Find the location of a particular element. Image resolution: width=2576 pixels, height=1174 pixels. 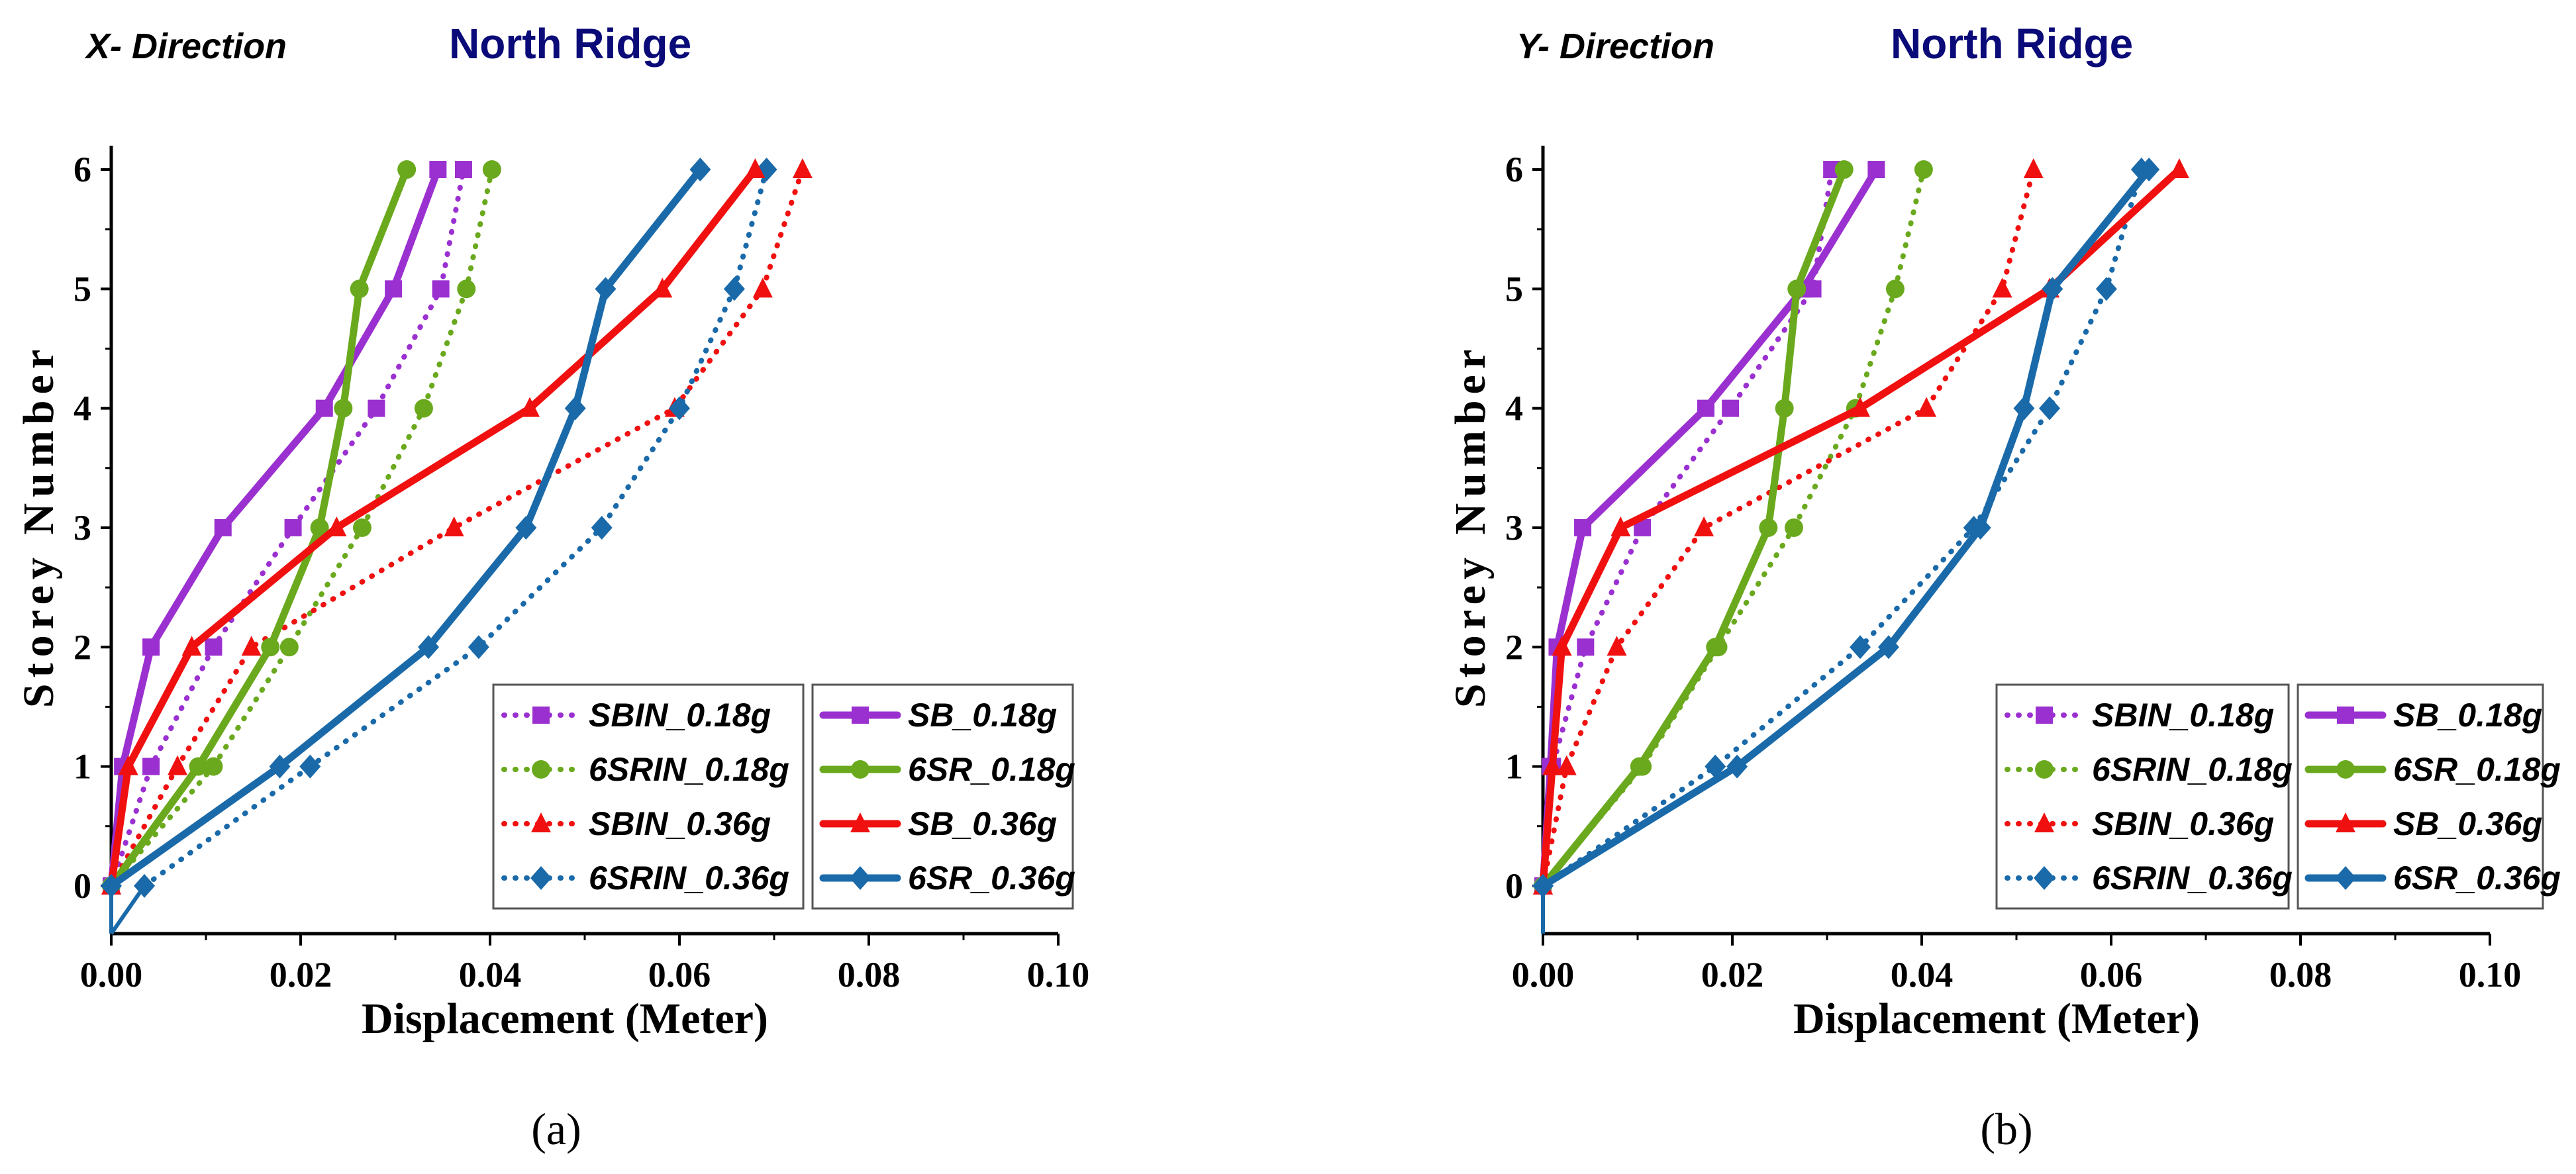

panel-caption: (b) is located at coordinates (2006, 1129).